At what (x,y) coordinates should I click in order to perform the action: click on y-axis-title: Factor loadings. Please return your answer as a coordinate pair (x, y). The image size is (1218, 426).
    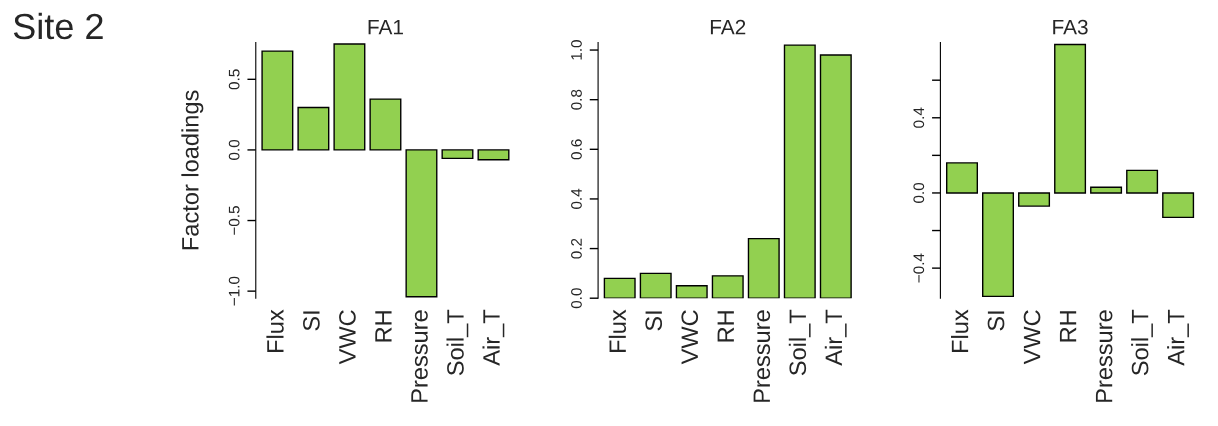
    Looking at the image, I should click on (192, 170).